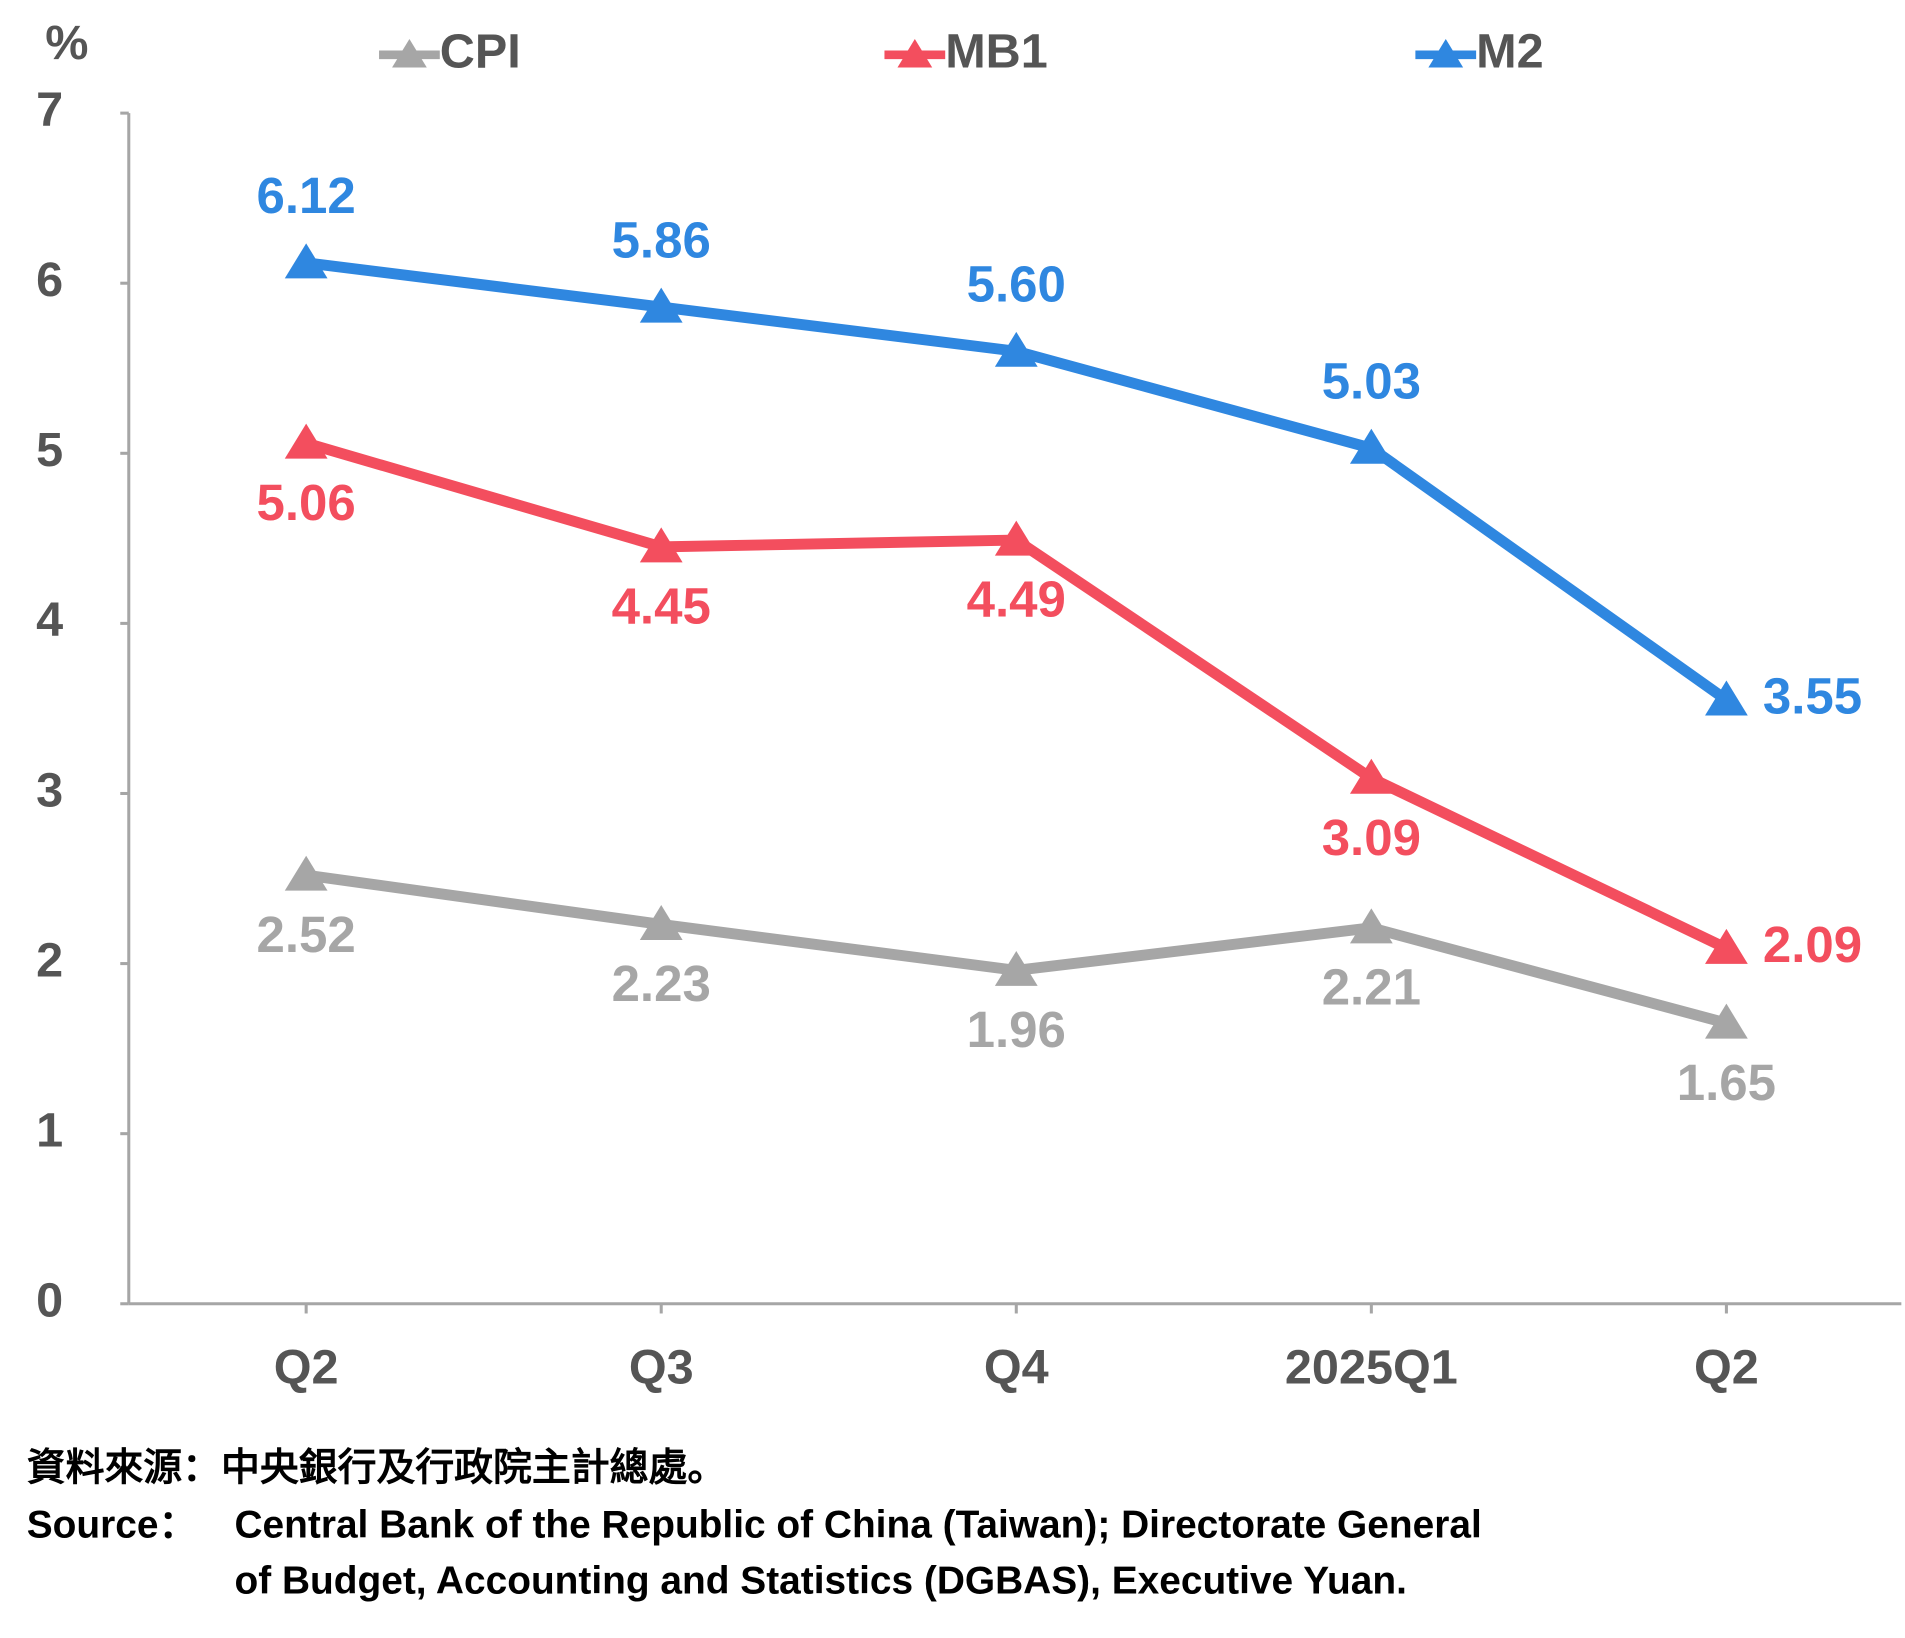 The width and height of the screenshot is (1905, 1638). Describe the element at coordinates (1726, 1082) in the screenshot. I see `data-label: 1.65` at that location.